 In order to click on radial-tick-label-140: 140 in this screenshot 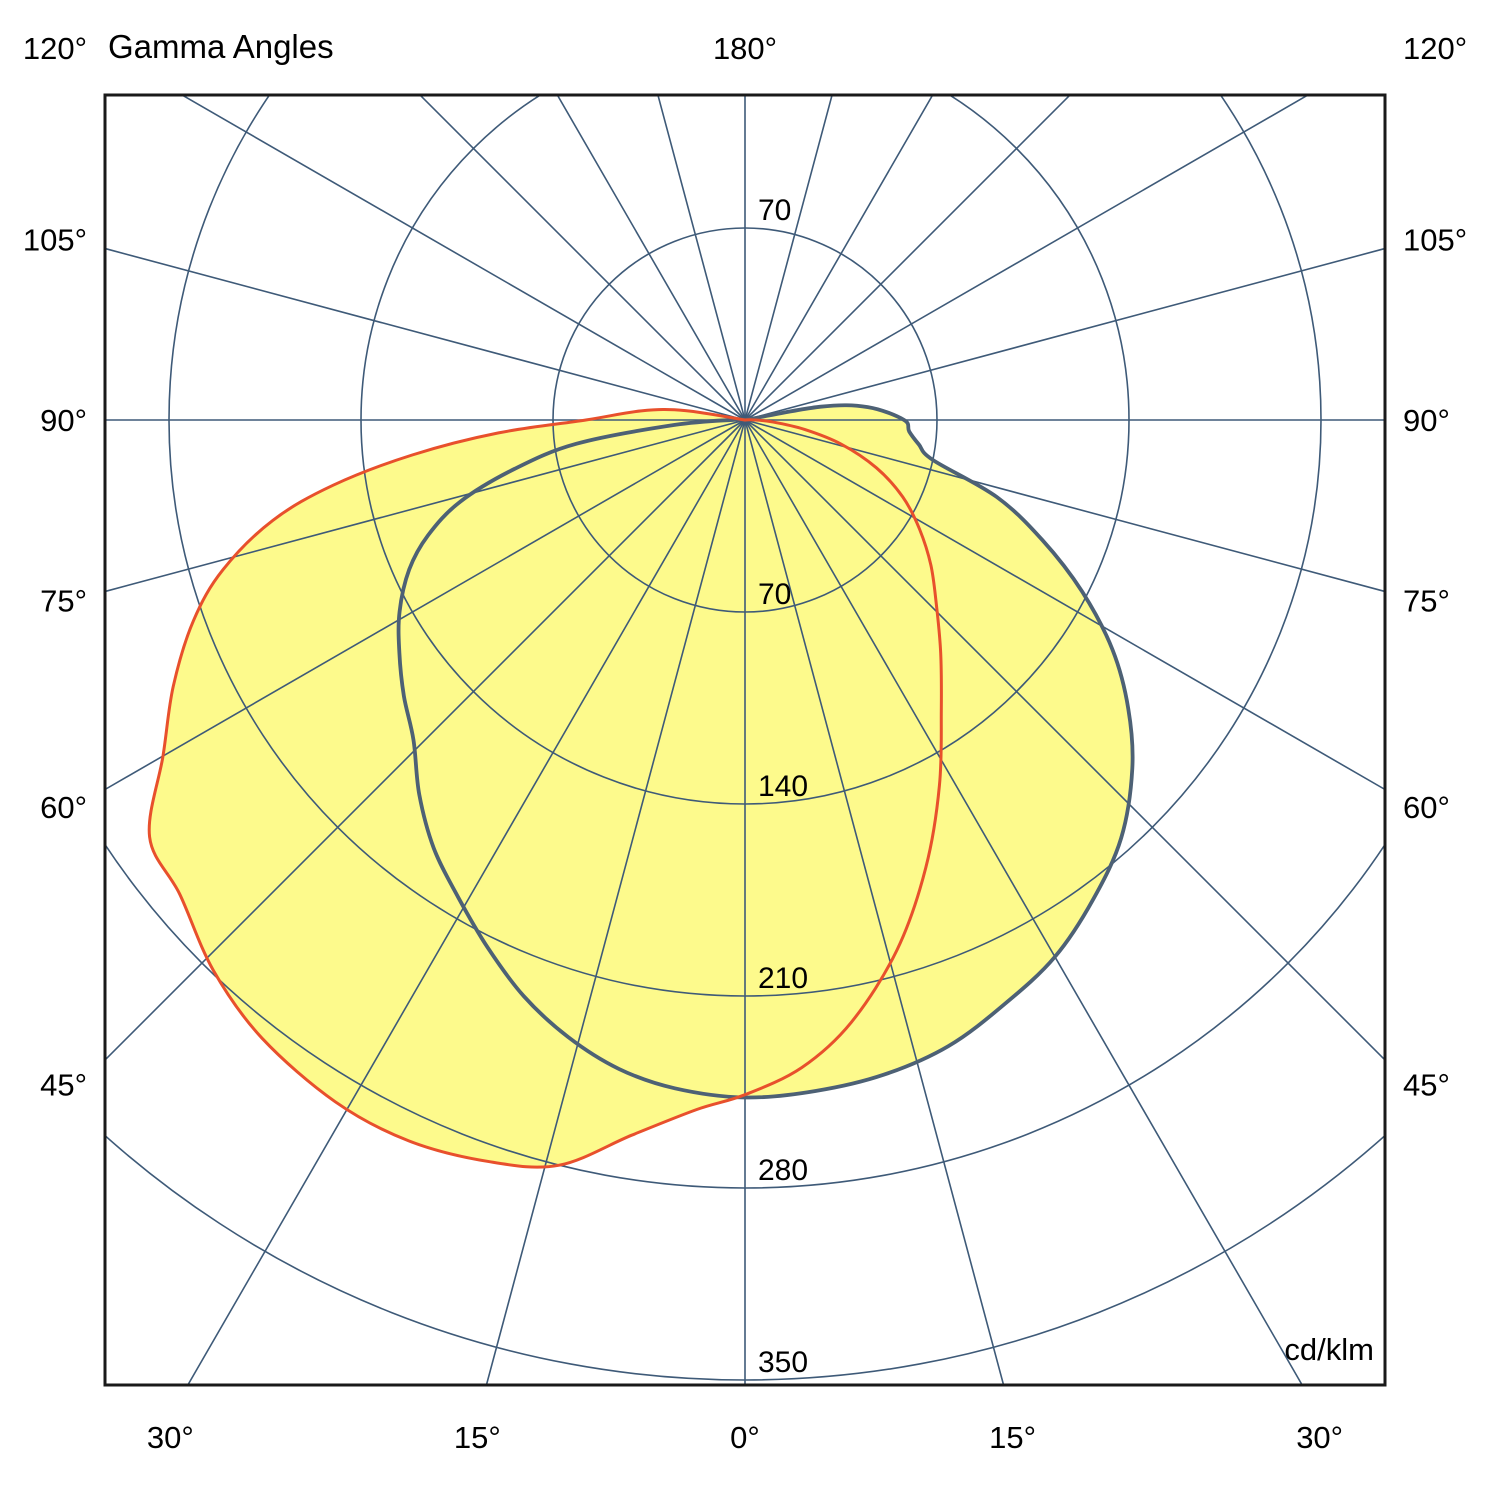, I will do `click(783, 786)`.